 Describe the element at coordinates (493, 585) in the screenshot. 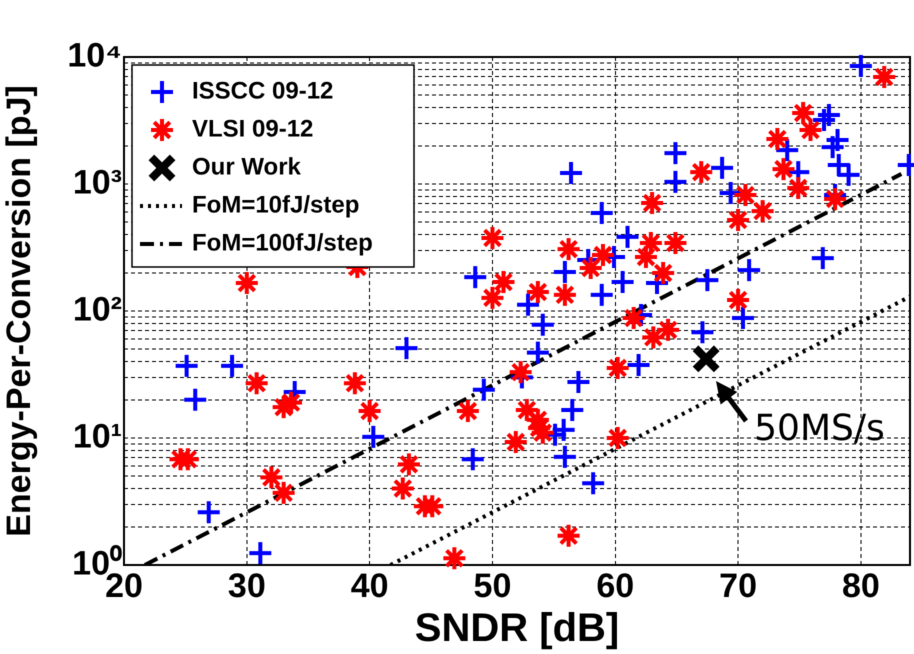

I see `x-tick-label: 50` at that location.